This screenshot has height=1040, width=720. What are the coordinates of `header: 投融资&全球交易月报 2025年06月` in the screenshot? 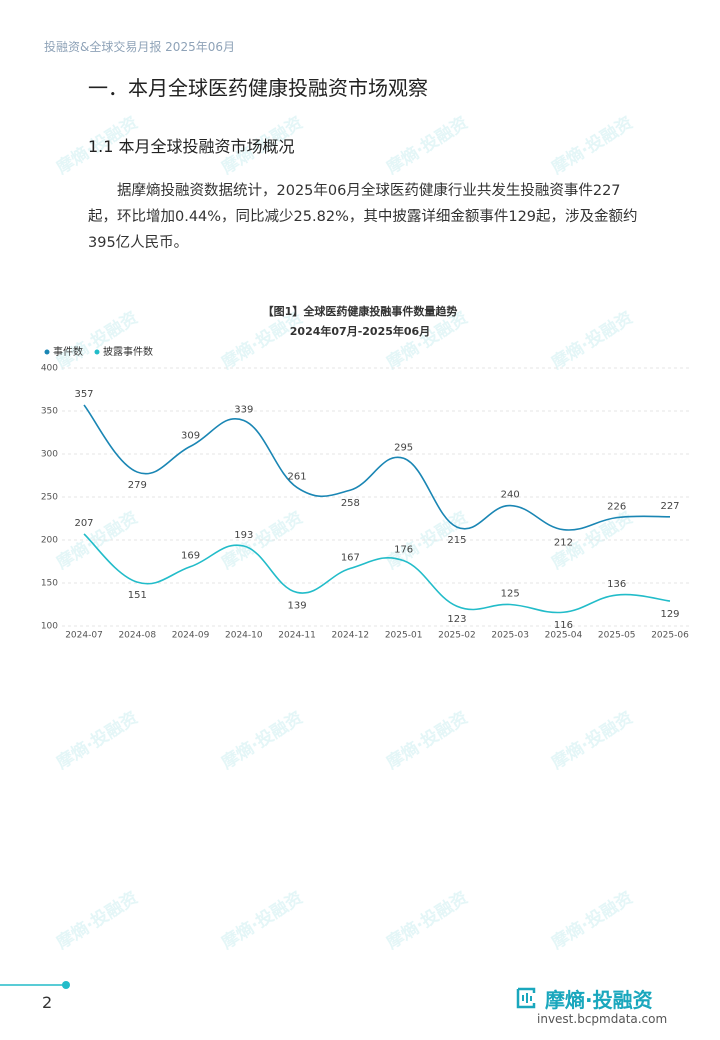 It's located at (139, 47).